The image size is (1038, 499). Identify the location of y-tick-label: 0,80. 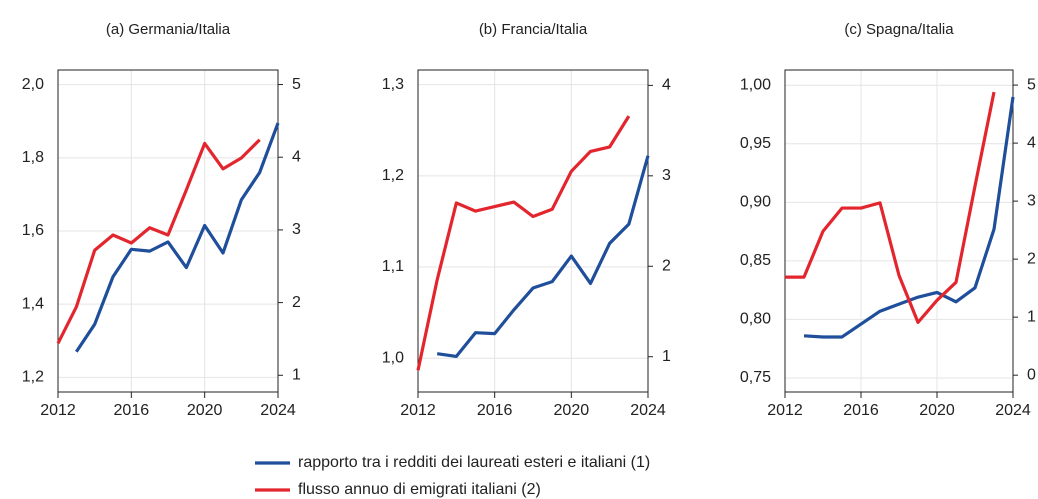
(755, 319).